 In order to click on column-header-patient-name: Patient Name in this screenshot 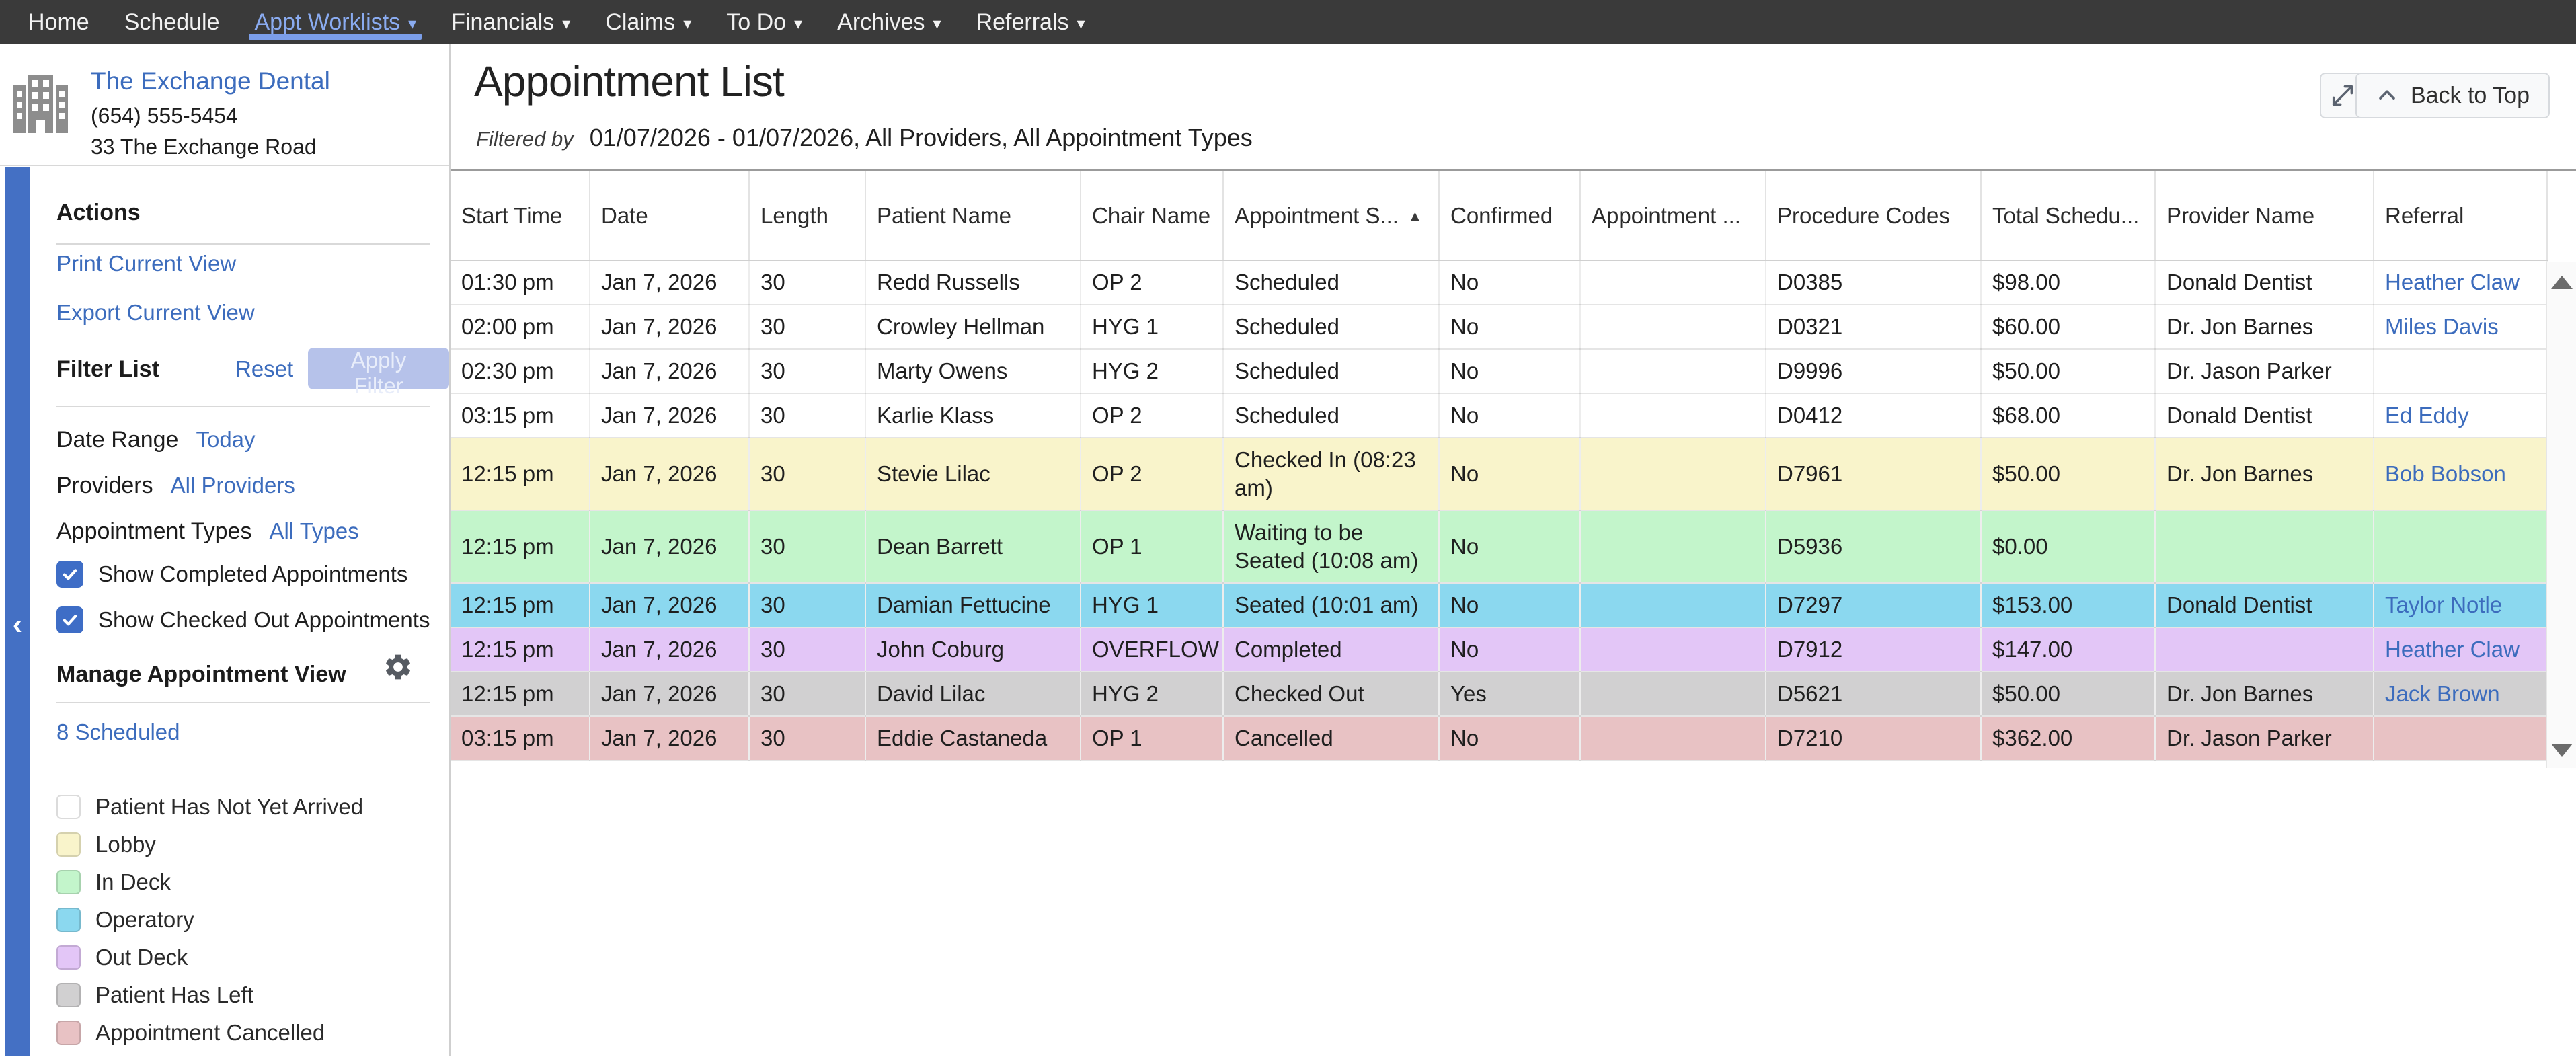, I will do `click(973, 216)`.